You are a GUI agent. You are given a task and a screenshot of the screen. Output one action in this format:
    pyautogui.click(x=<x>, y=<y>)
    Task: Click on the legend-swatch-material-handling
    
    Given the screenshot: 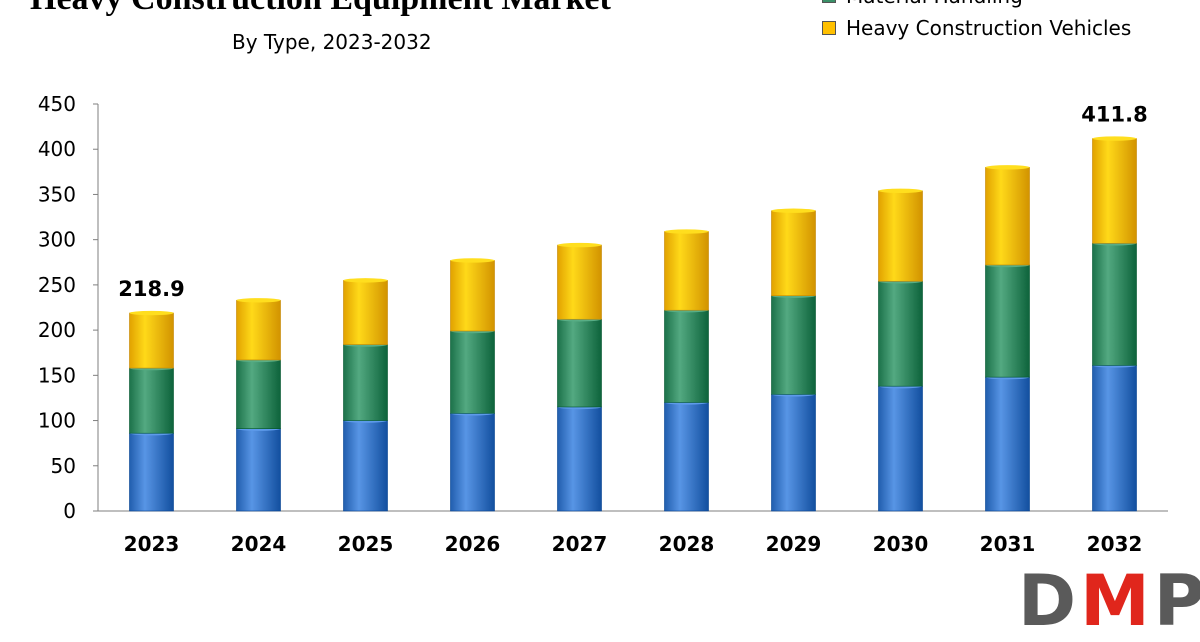 What is the action you would take?
    pyautogui.click(x=829, y=1)
    